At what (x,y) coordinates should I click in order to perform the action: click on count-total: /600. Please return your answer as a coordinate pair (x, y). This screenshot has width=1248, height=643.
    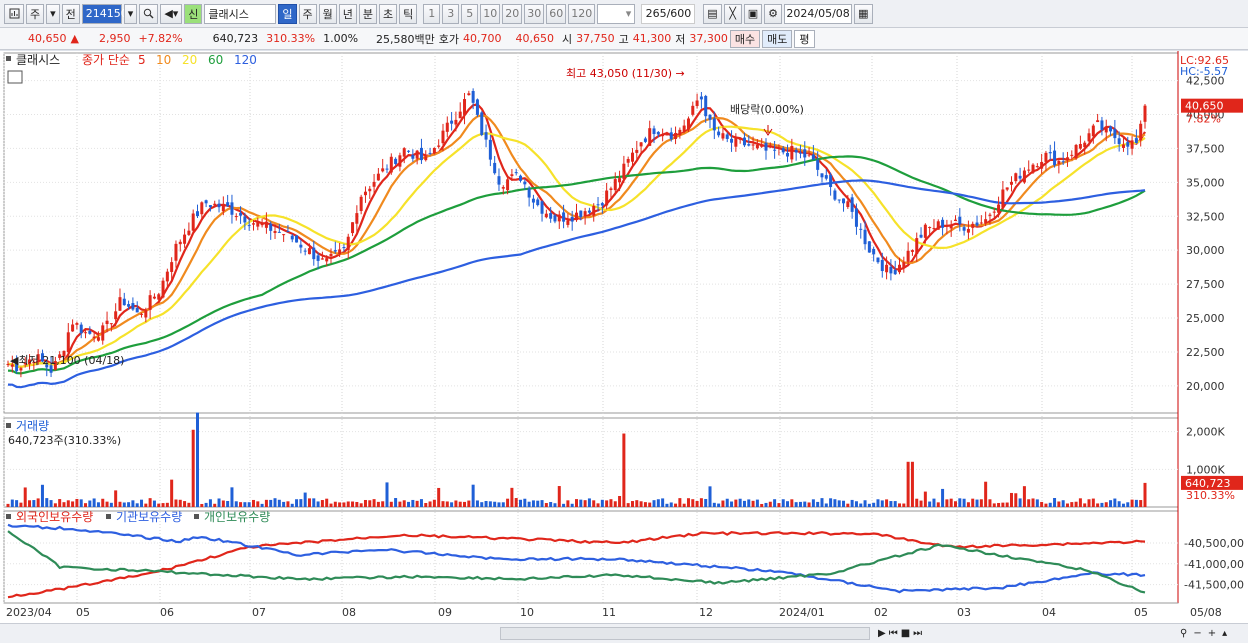
    Looking at the image, I should click on (679, 13).